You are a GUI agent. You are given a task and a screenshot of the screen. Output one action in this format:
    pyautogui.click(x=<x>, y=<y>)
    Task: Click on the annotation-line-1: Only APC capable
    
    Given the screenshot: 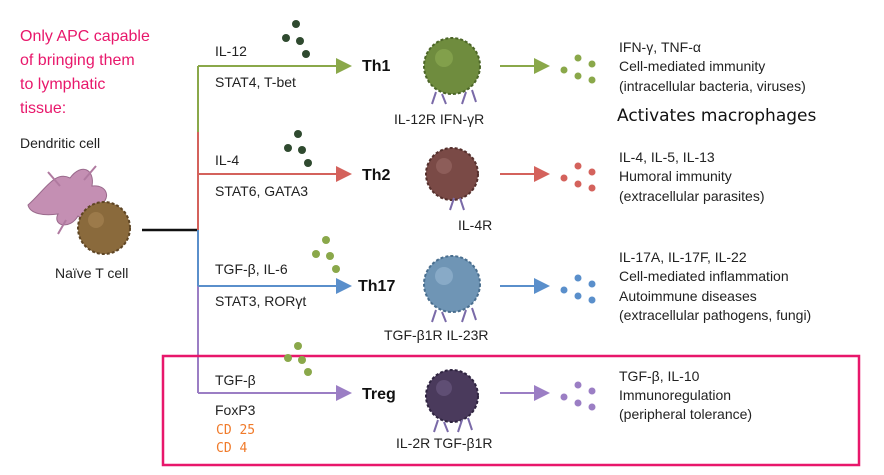 What is the action you would take?
    pyautogui.click(x=85, y=36)
    